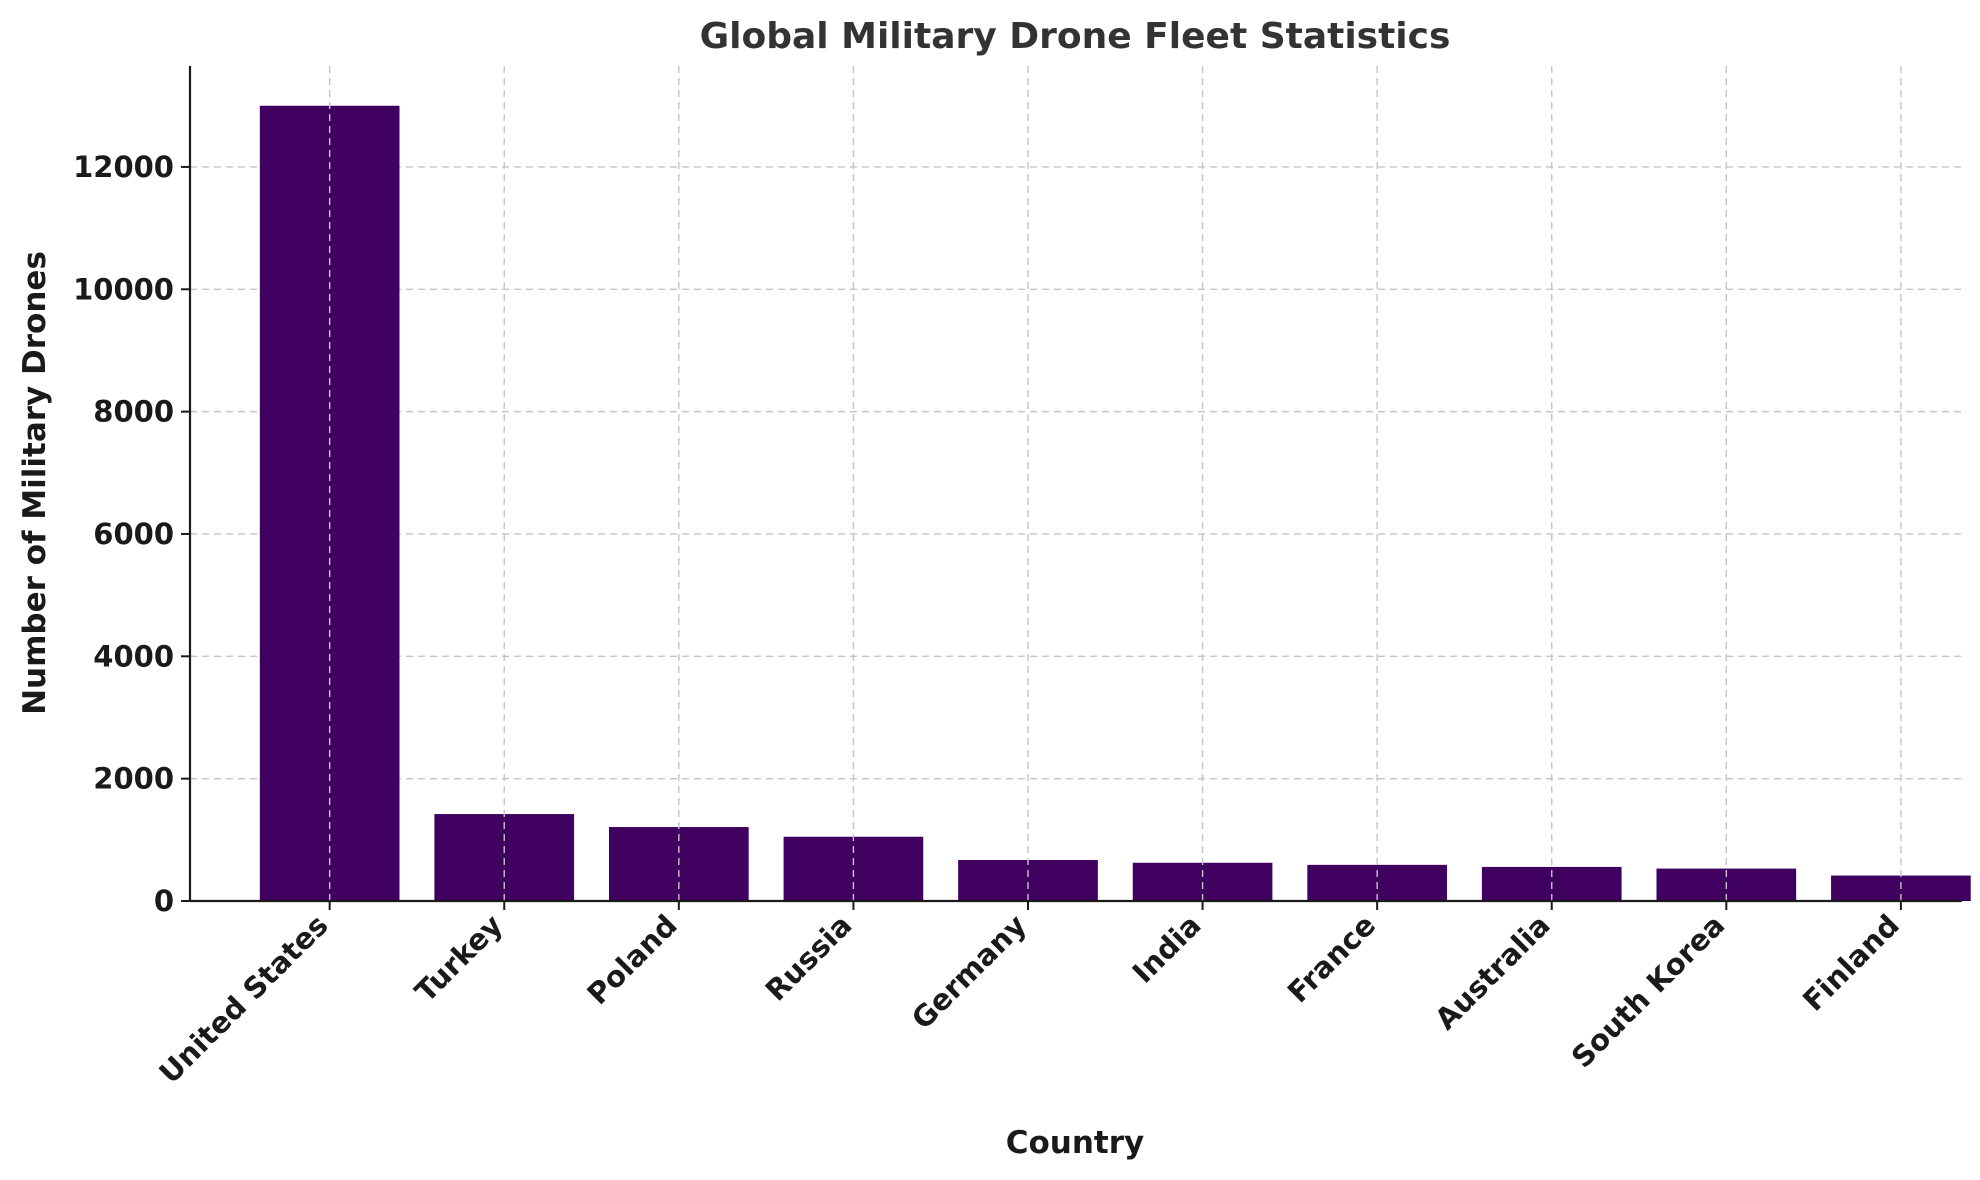  What do you see at coordinates (133, 656) in the screenshot?
I see `y-tick-label: 4000` at bounding box center [133, 656].